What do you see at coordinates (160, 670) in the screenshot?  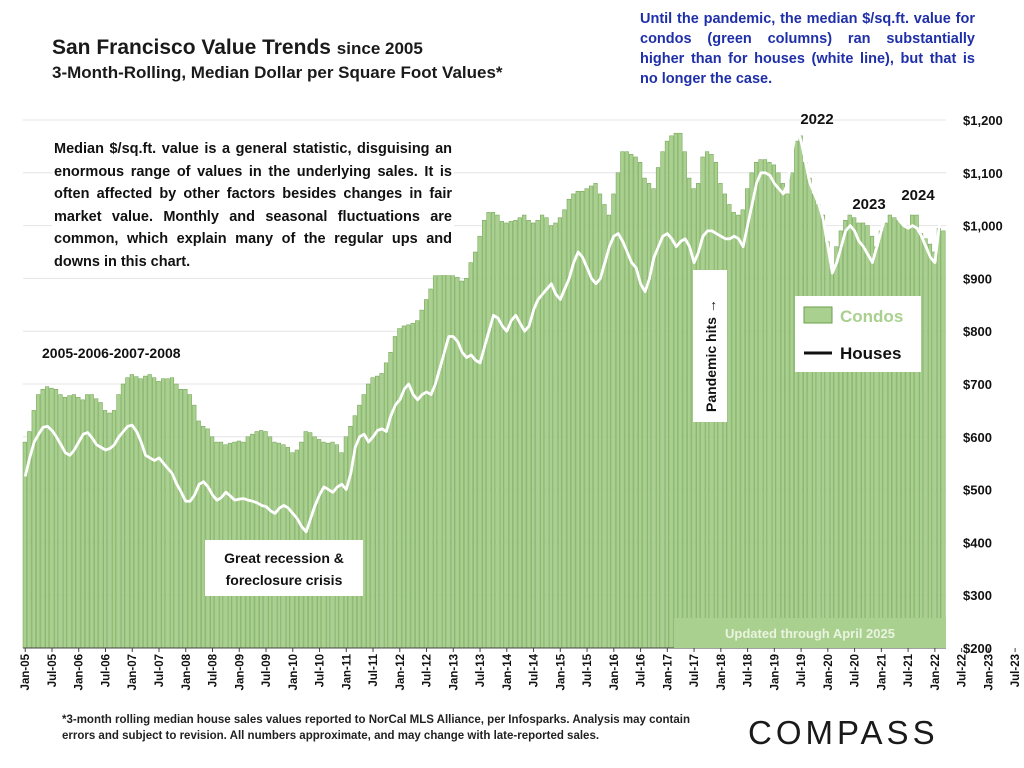 I see `x-tick-label: Jul-07` at bounding box center [160, 670].